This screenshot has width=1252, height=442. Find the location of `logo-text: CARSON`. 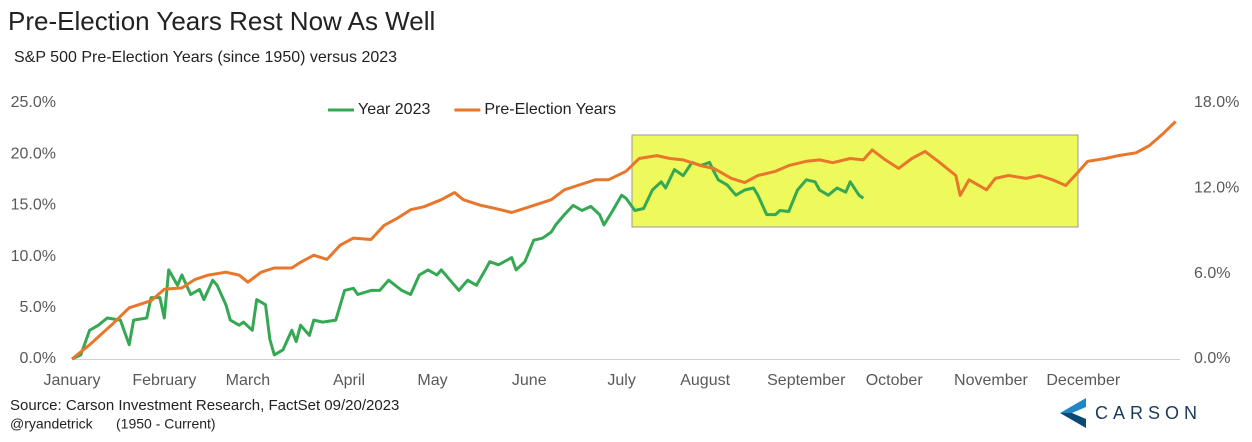

logo-text: CARSON is located at coordinates (1148, 413).